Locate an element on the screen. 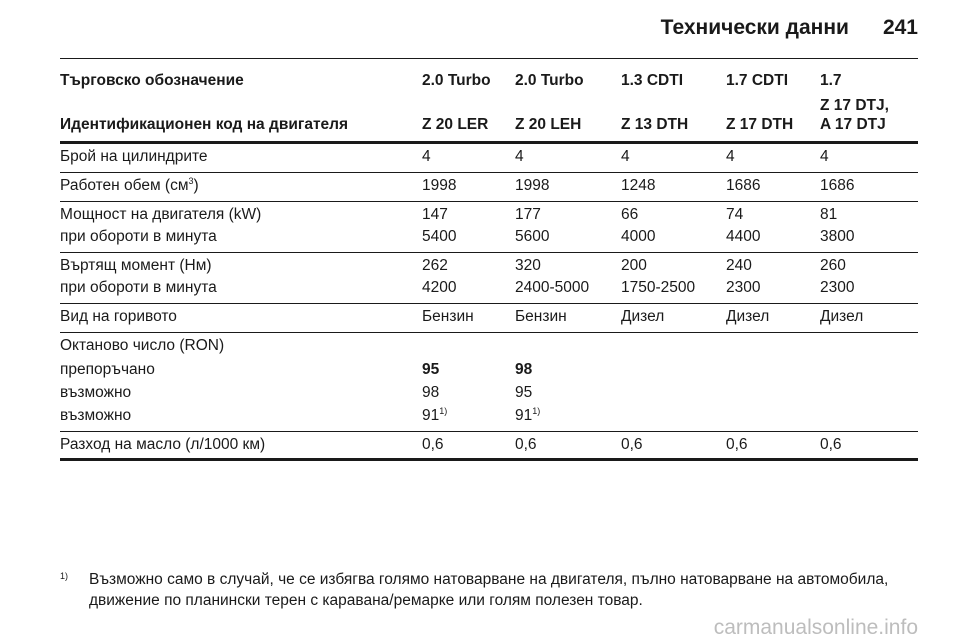 The width and height of the screenshot is (960, 642). row-label: Брой на цилиндрите is located at coordinates (134, 156).